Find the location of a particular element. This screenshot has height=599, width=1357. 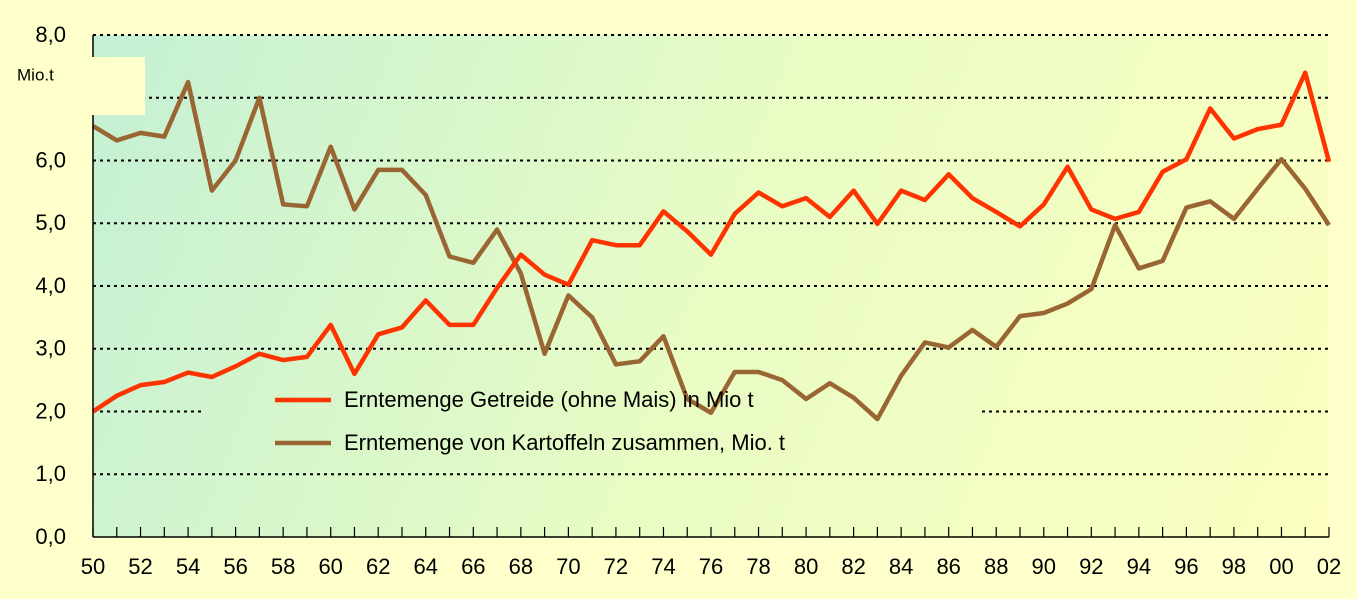

x-tick-label: 64 is located at coordinates (426, 566).